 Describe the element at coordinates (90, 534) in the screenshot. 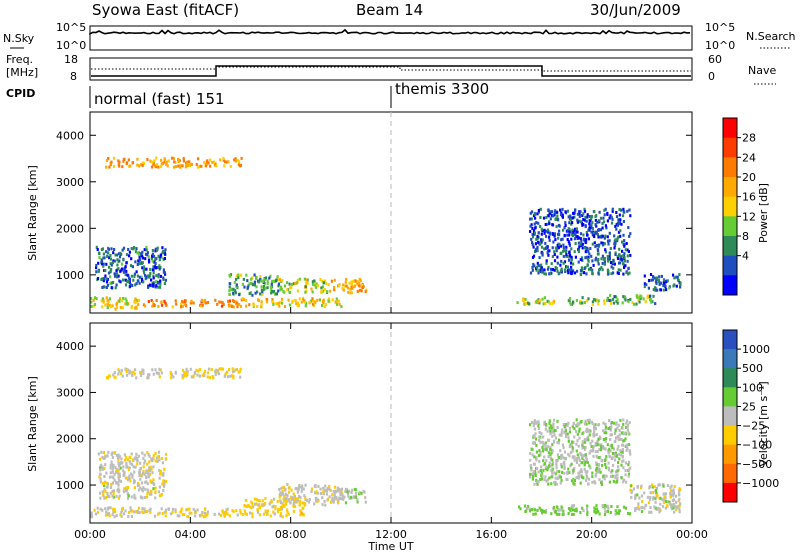

I see `x-tick-label: 00:00` at that location.